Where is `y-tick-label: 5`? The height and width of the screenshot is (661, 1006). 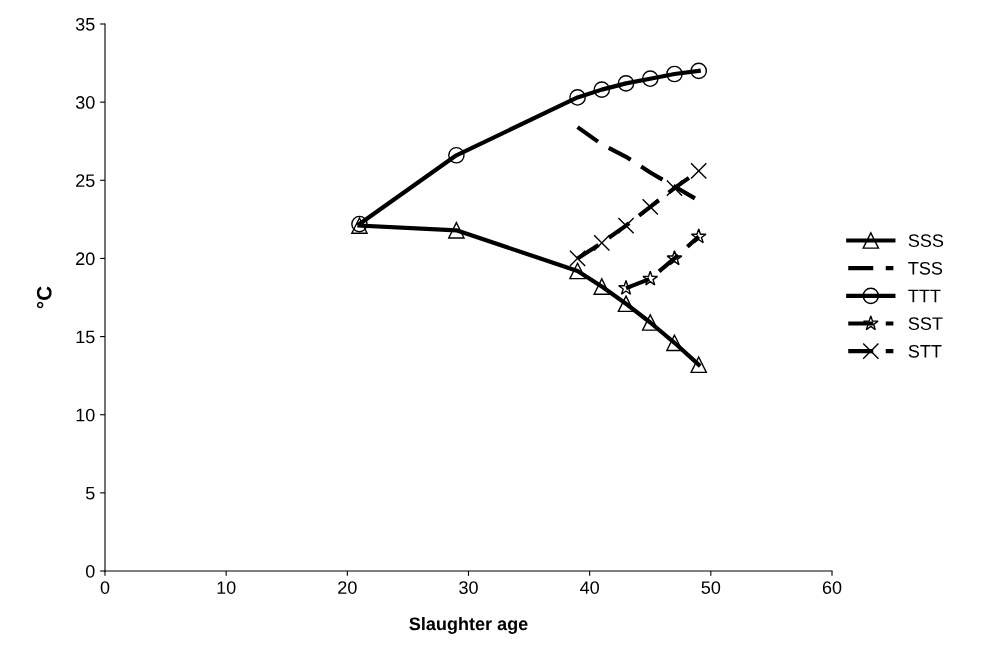
y-tick-label: 5 is located at coordinates (90, 493).